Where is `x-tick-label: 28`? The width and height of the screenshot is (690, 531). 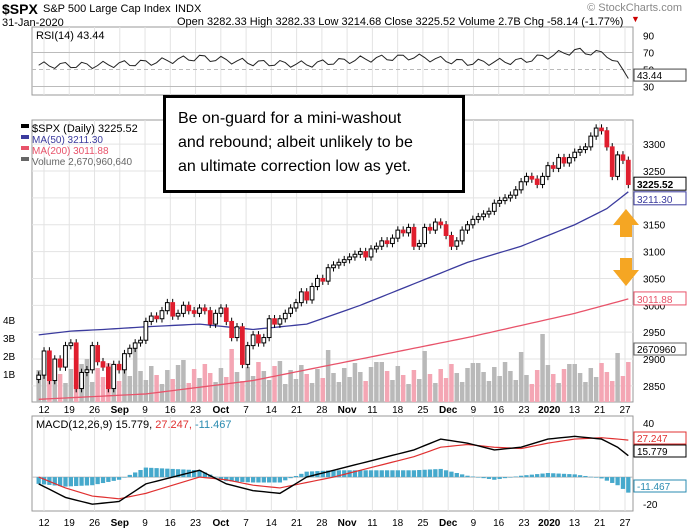
x-tick-label: 28 is located at coordinates (322, 410).